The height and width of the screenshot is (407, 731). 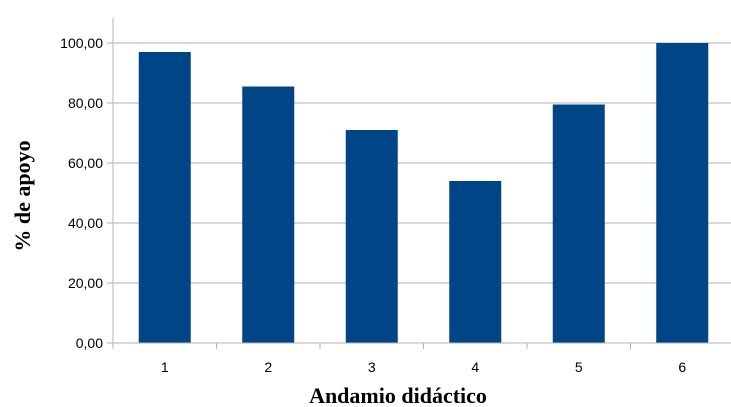 I want to click on x-tick-label: 2, so click(x=268, y=367).